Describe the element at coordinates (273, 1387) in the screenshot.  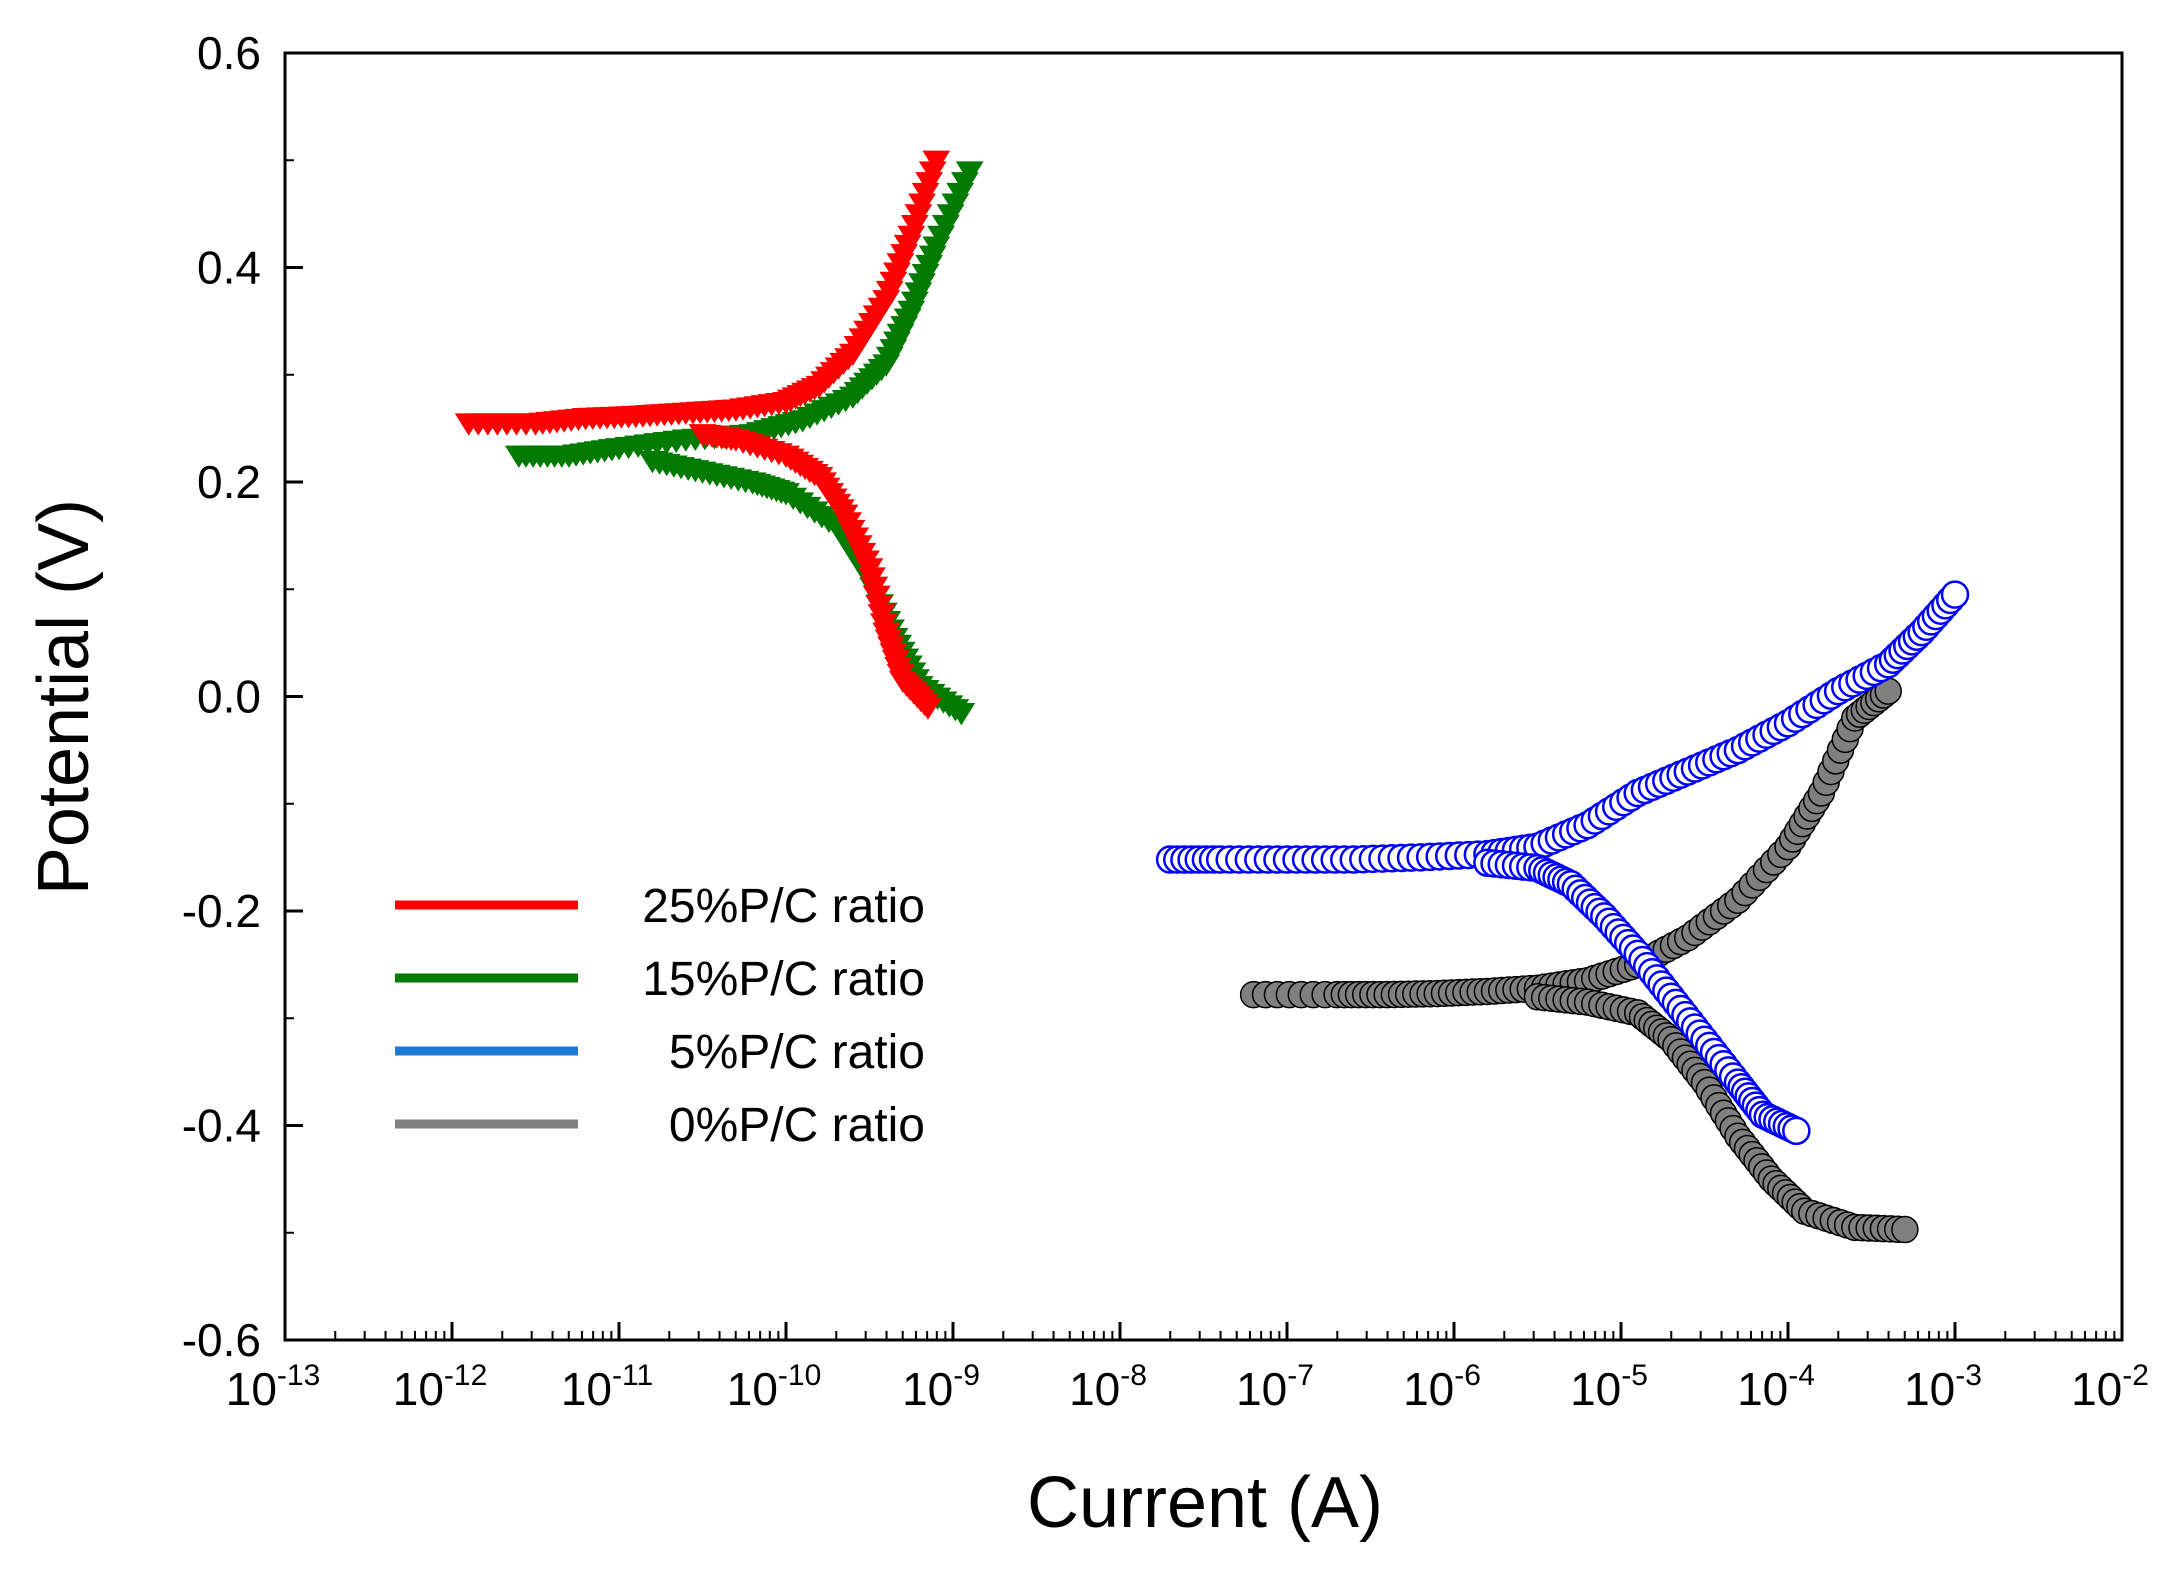
I see `x-tick-label: 10⁻¹³` at that location.